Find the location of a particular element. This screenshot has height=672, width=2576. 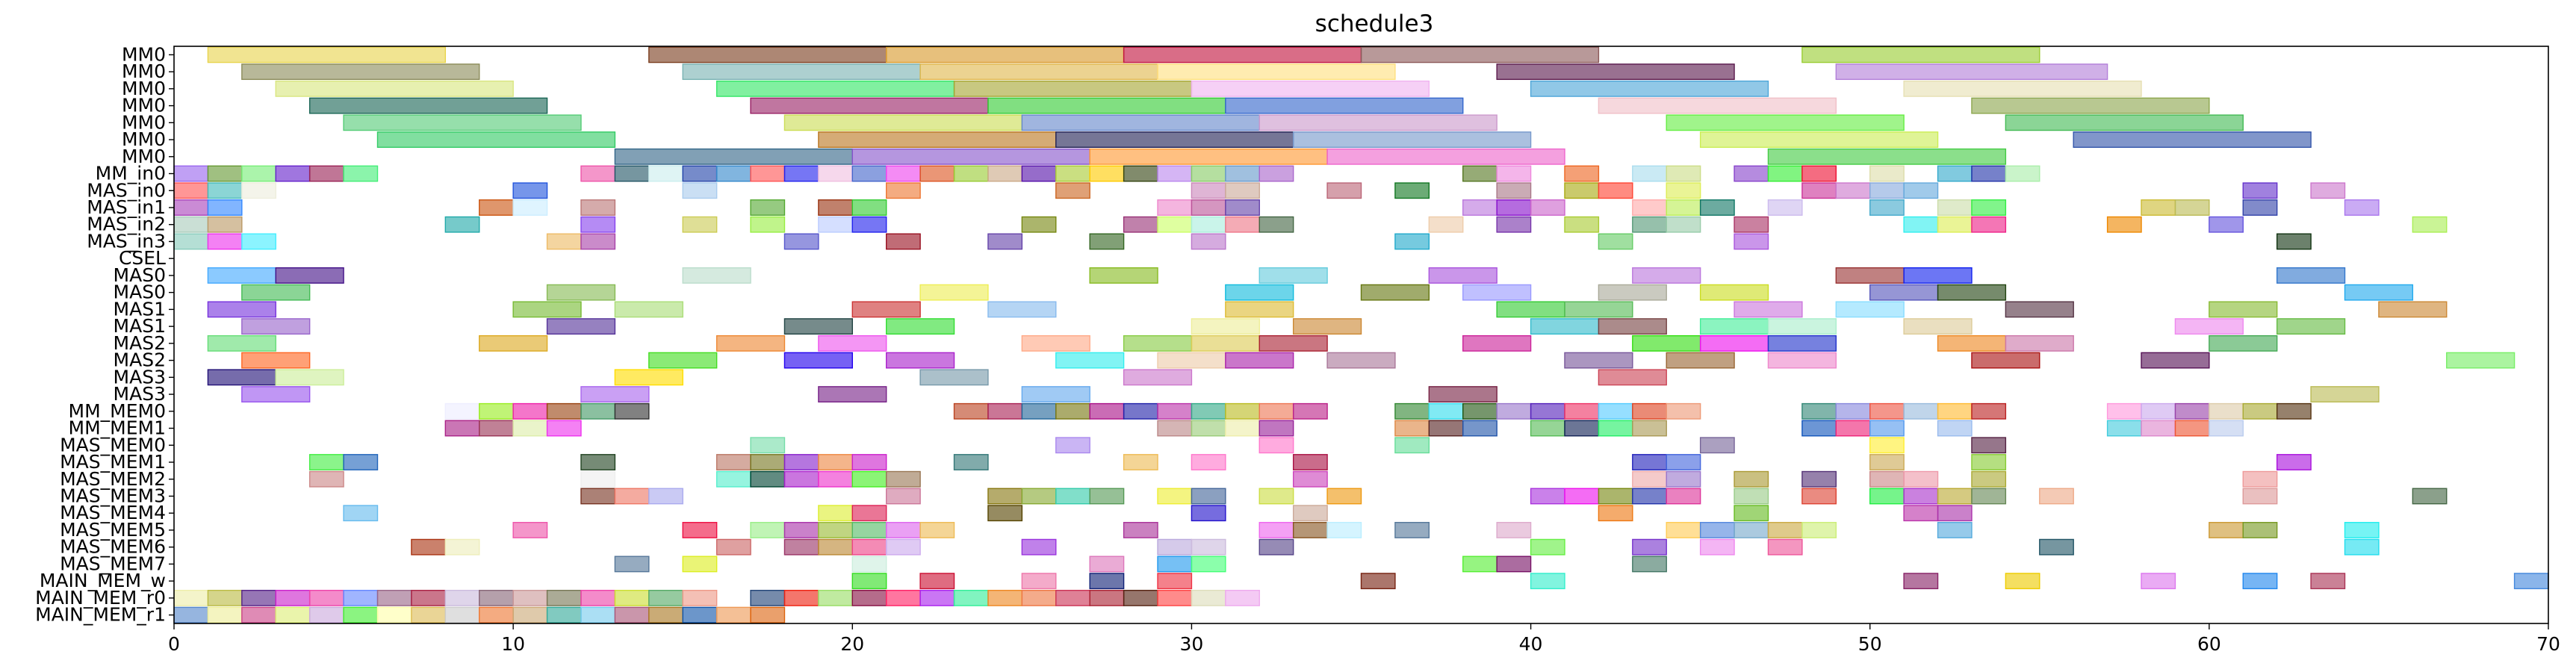

y-tick-label: MAS1 is located at coordinates (140, 326).